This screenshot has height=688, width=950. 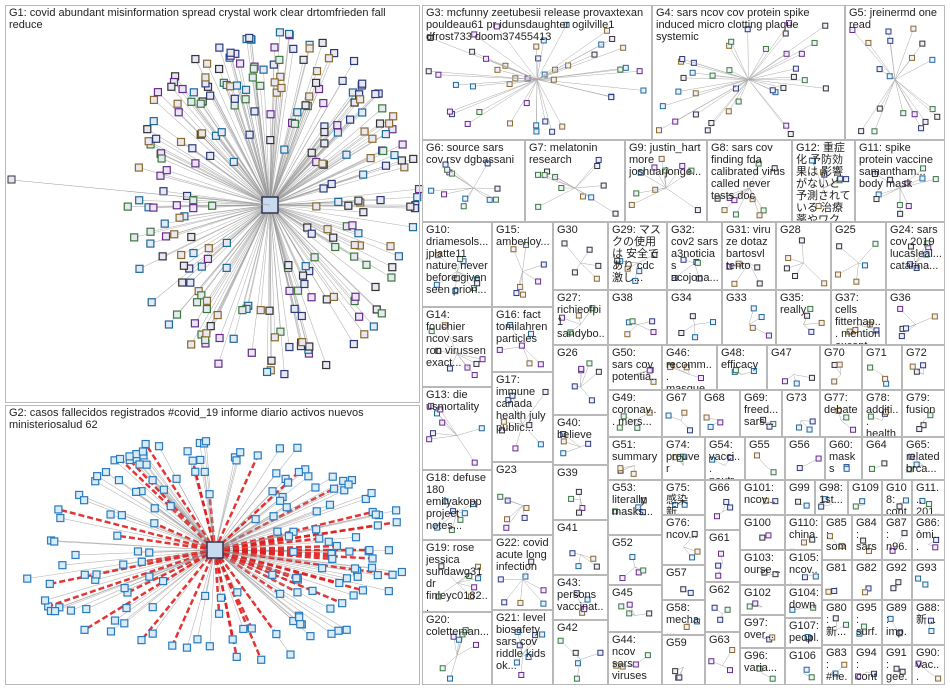 What do you see at coordinates (804, 599) in the screenshot?
I see `group-label: G104: down` at bounding box center [804, 599].